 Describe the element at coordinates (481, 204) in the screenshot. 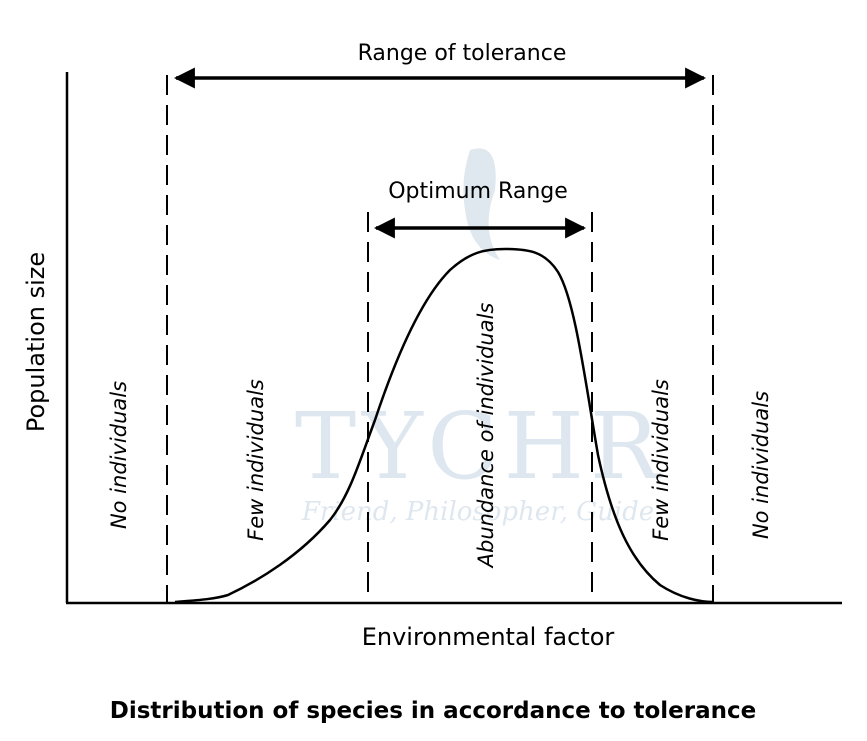

I see `watermark-logo-icon` at that location.